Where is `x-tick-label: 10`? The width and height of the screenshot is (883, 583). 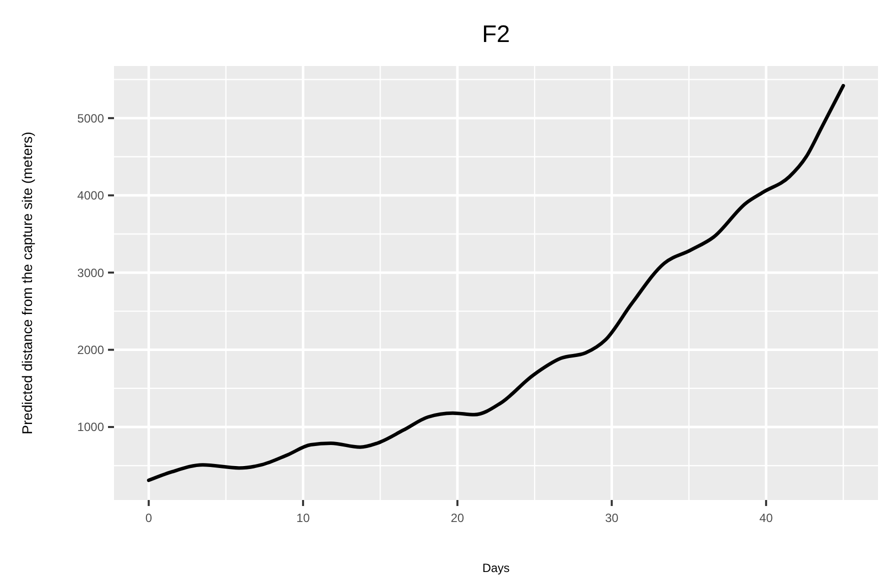
x-tick-label: 10 is located at coordinates (303, 518).